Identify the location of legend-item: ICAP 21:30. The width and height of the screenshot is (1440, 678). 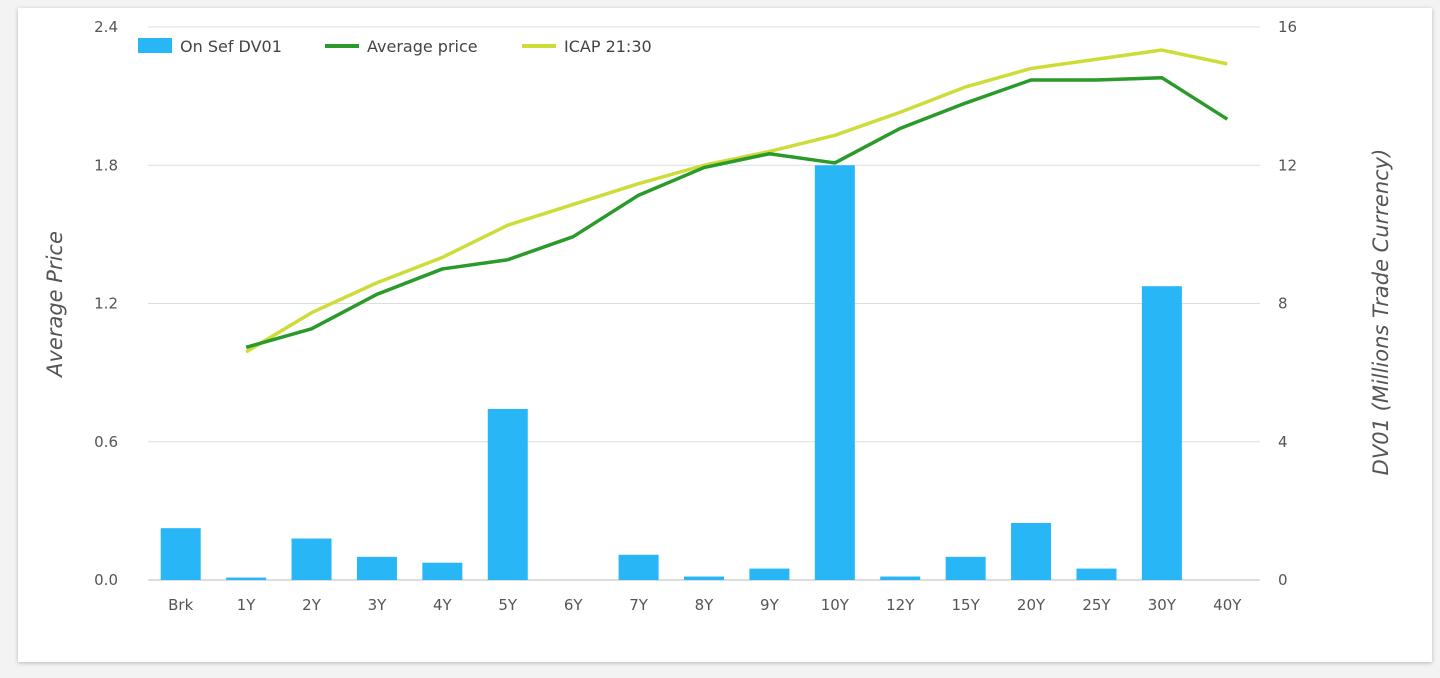
(587, 46).